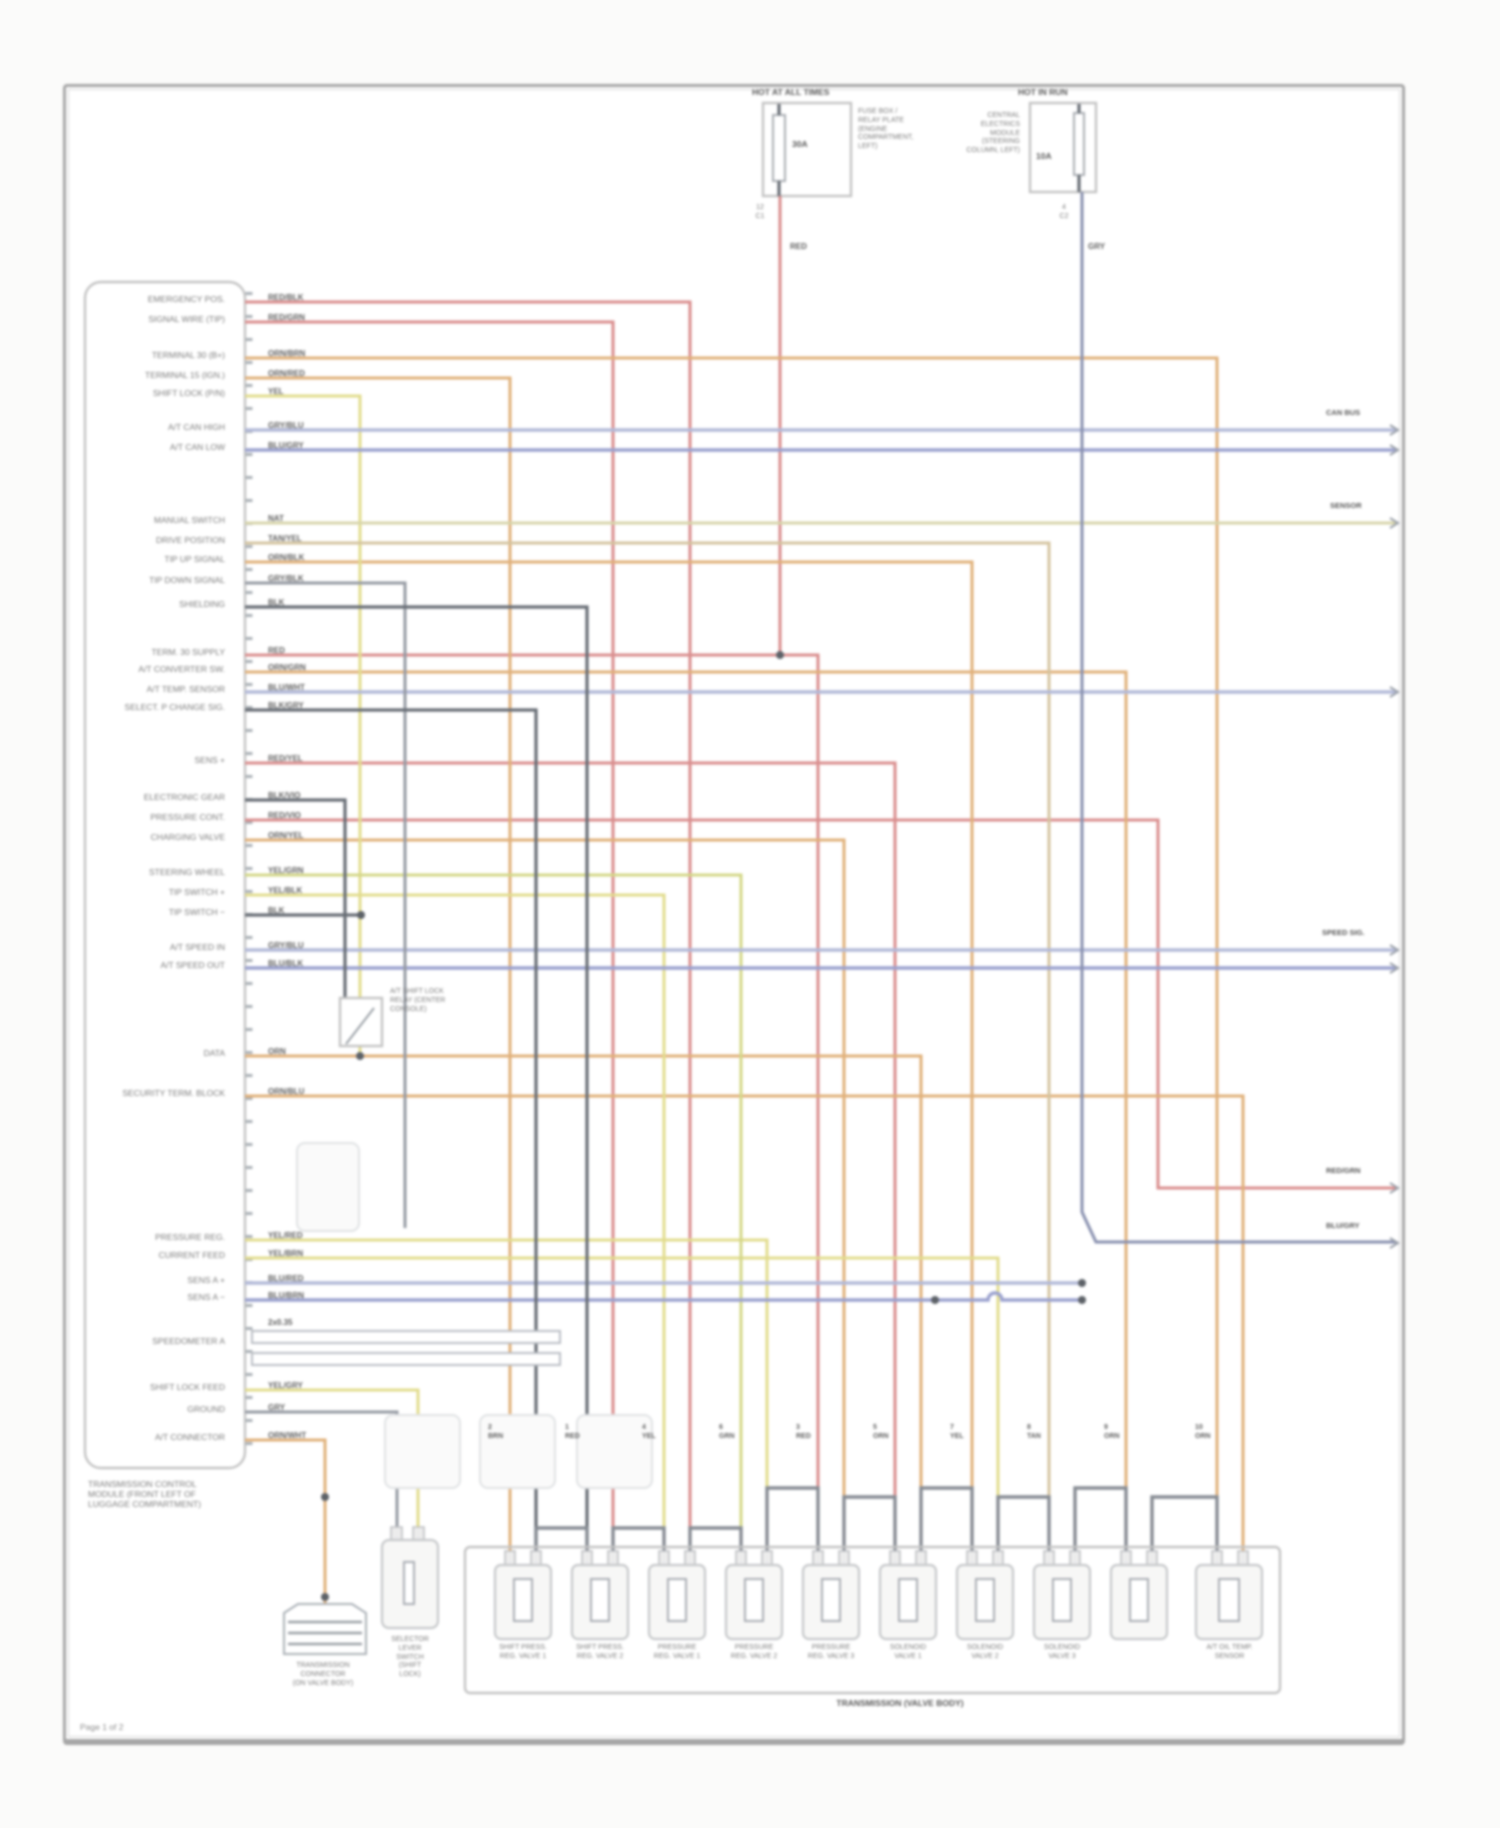 The height and width of the screenshot is (1828, 1500). What do you see at coordinates (191, 1255) in the screenshot?
I see `pin-label: CURRENT FEED` at bounding box center [191, 1255].